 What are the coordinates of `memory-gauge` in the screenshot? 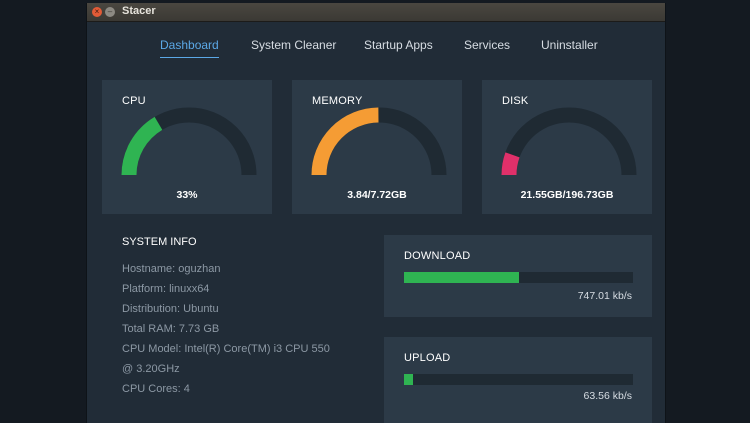 It's located at (379, 141).